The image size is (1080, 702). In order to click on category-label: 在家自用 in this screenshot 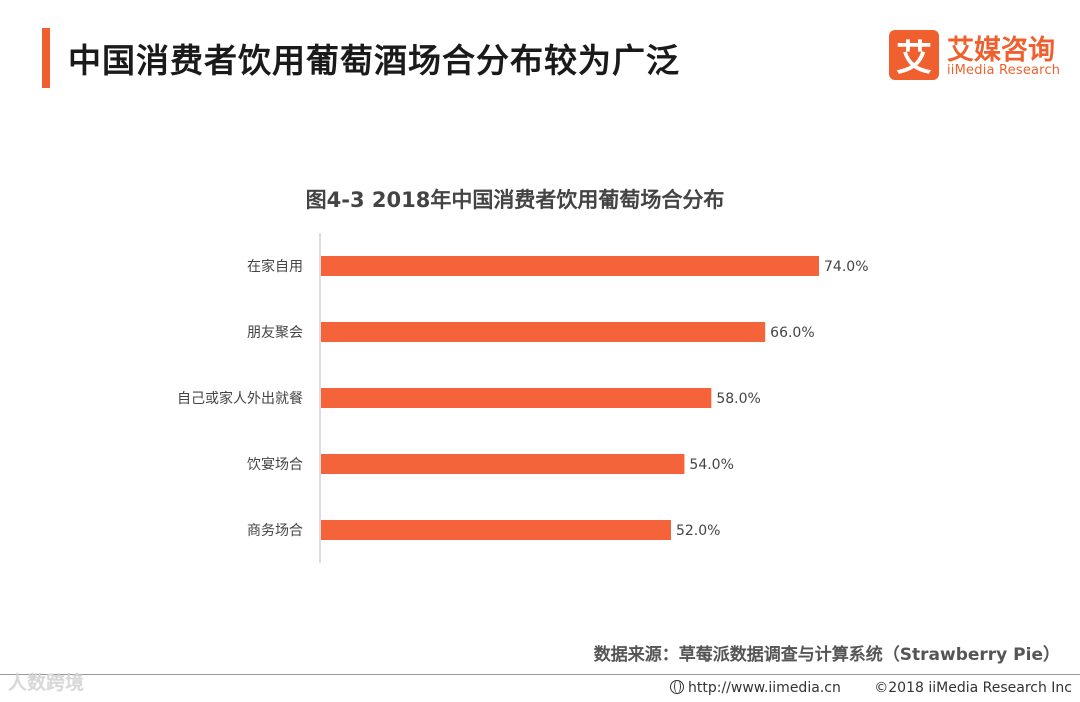, I will do `click(275, 266)`.